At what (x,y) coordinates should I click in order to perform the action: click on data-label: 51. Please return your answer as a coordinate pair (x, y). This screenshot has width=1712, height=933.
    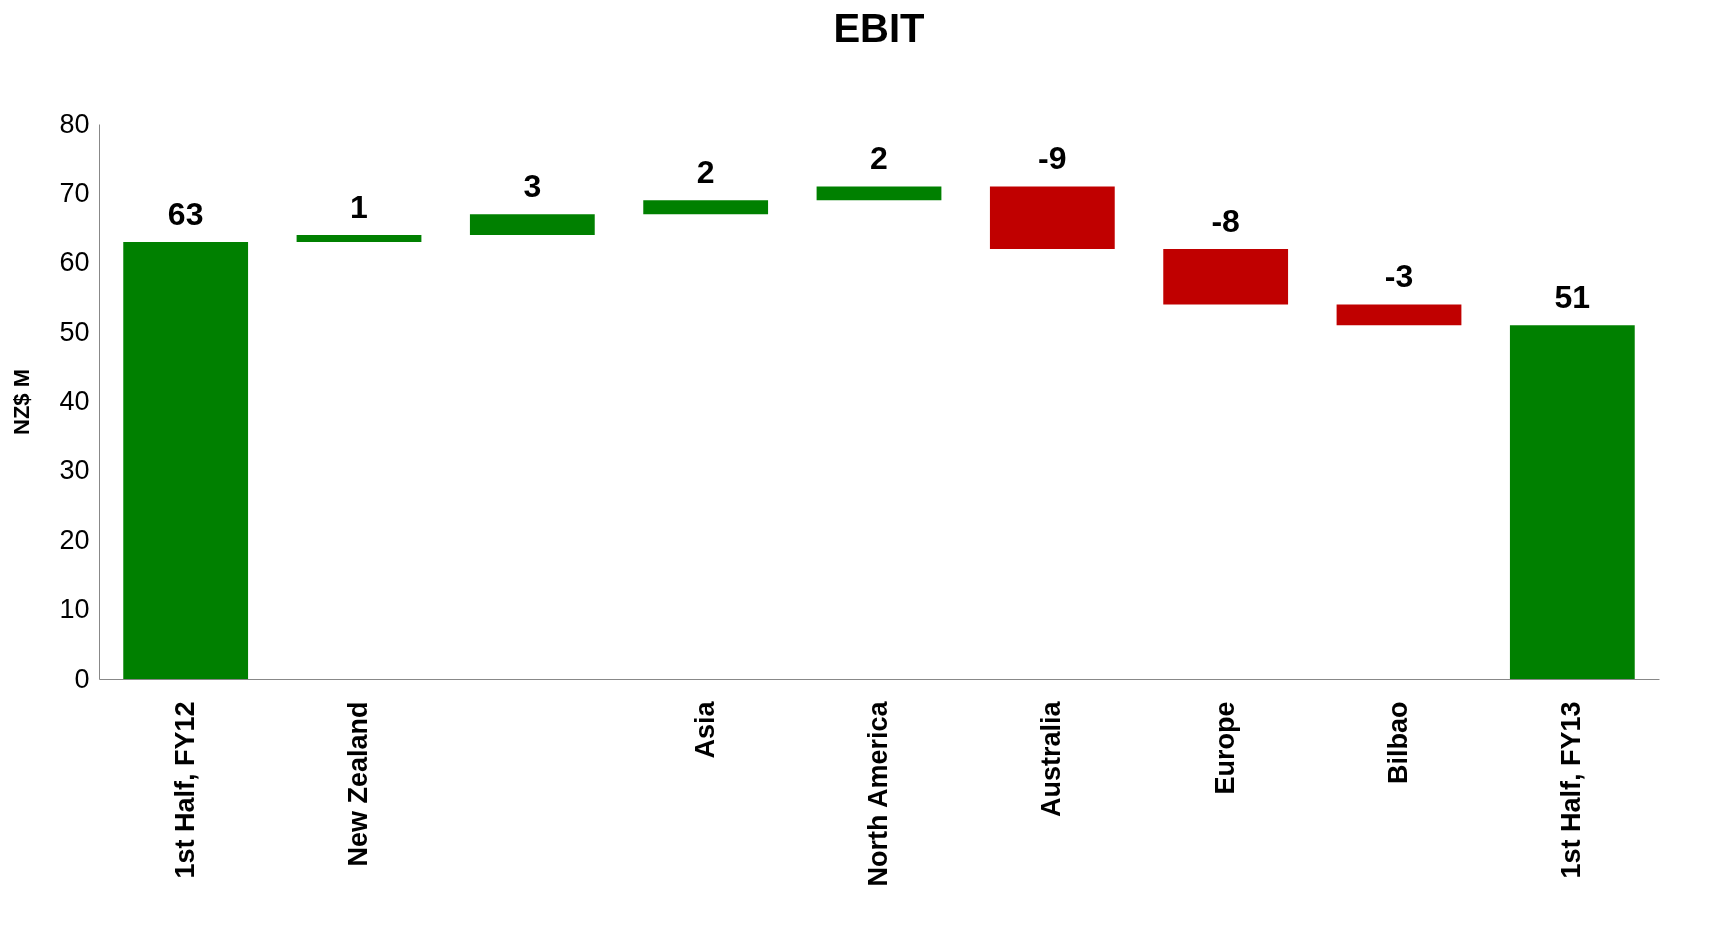
    Looking at the image, I should click on (1572, 297).